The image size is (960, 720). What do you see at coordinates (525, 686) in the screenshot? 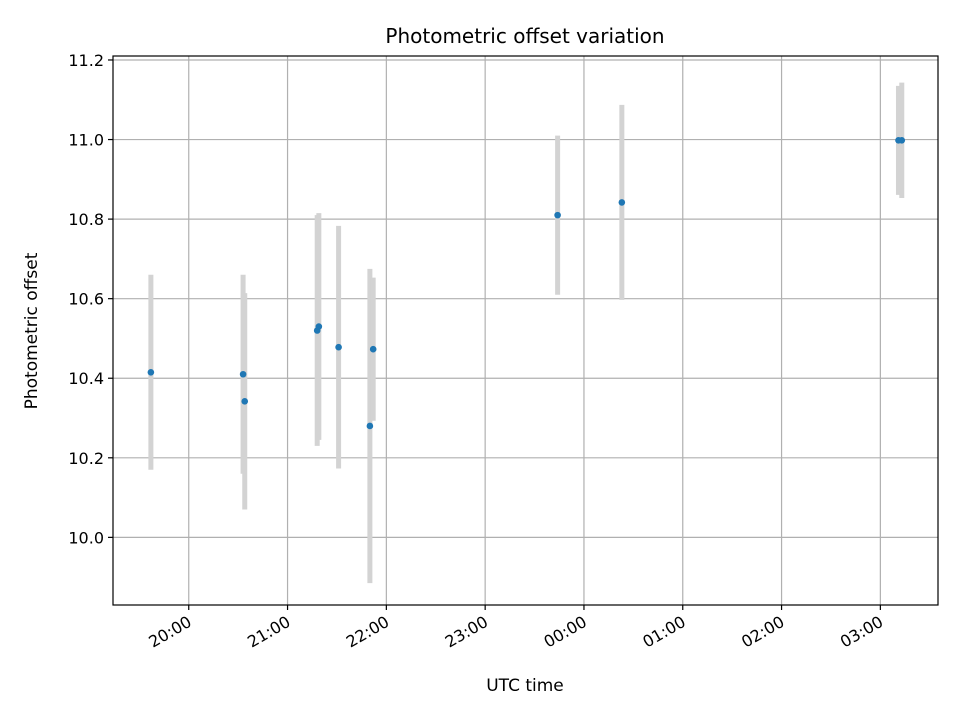
I see `x-axis-label: UTC time` at bounding box center [525, 686].